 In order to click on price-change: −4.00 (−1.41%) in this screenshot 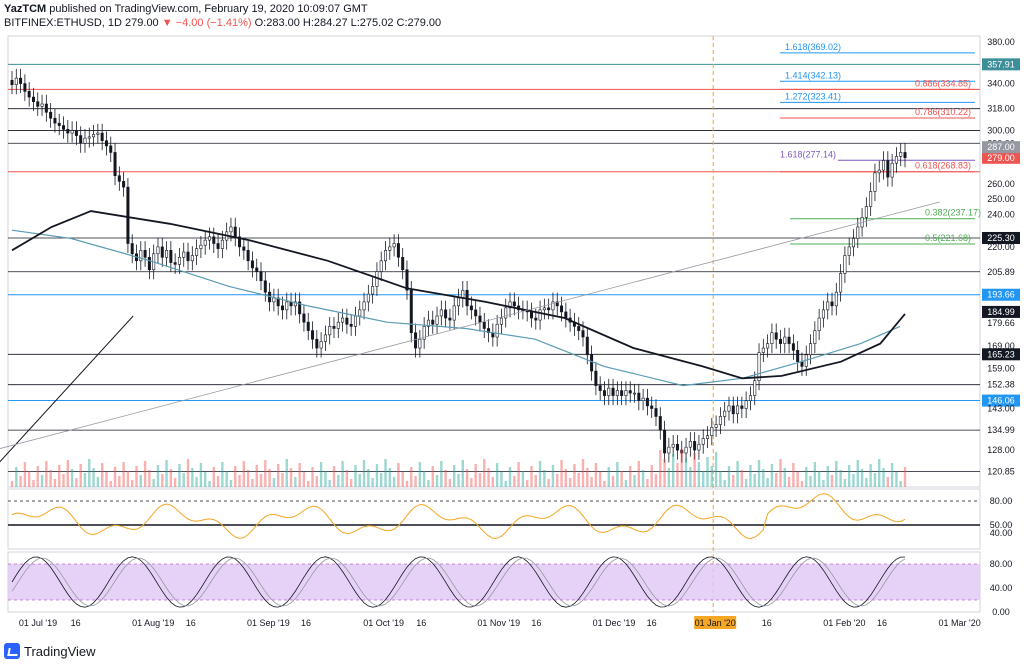, I will do `click(213, 23)`.